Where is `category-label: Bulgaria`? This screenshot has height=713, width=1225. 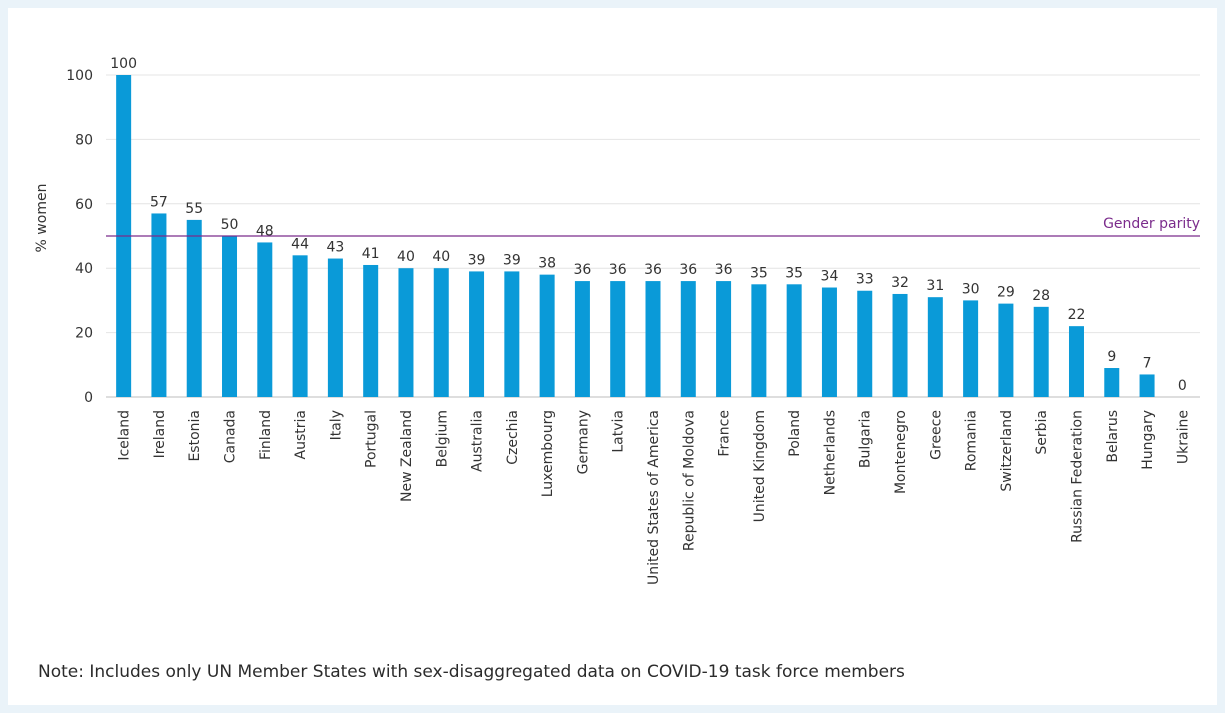 category-label: Bulgaria is located at coordinates (866, 439).